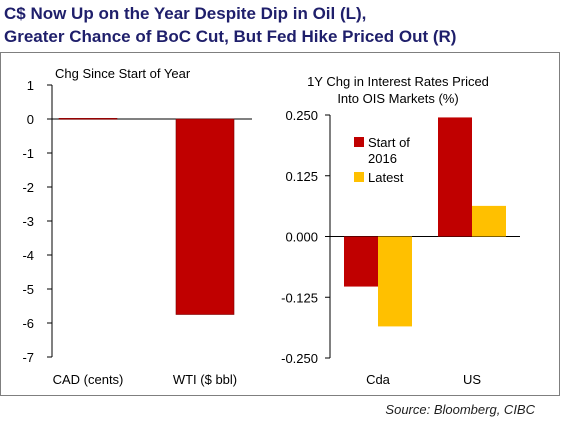 This screenshot has height=421, width=565. I want to click on left-y-tick-label: -7, so click(28, 357).